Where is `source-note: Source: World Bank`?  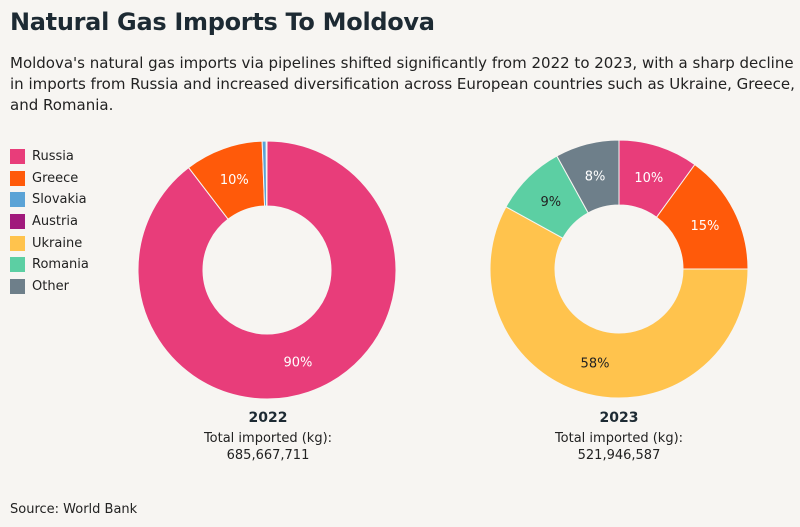
source-note: Source: World Bank is located at coordinates (74, 509).